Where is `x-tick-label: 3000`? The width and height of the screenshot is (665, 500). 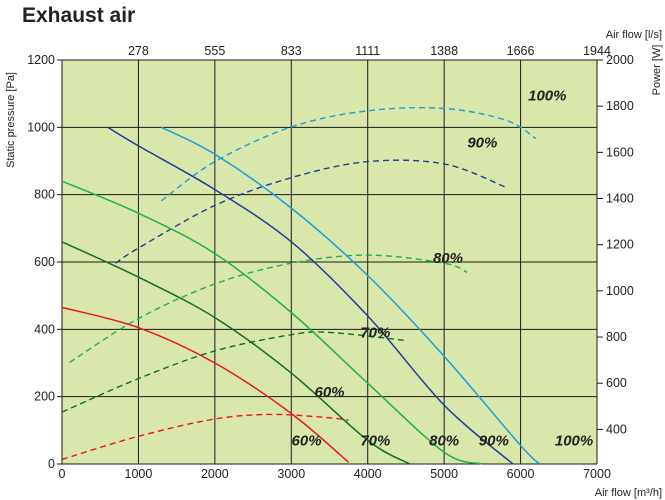
x-tick-label: 3000 is located at coordinates (291, 474).